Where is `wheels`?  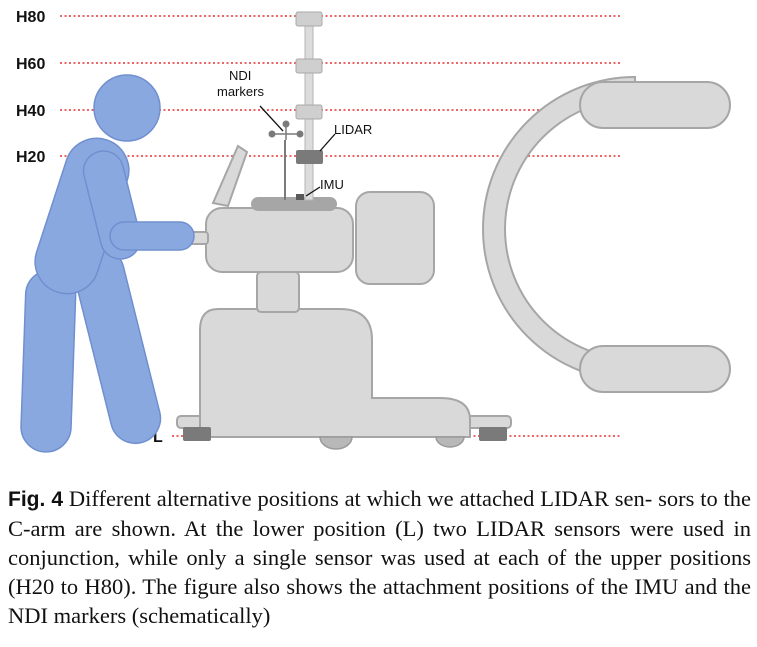 wheels is located at coordinates (392, 443).